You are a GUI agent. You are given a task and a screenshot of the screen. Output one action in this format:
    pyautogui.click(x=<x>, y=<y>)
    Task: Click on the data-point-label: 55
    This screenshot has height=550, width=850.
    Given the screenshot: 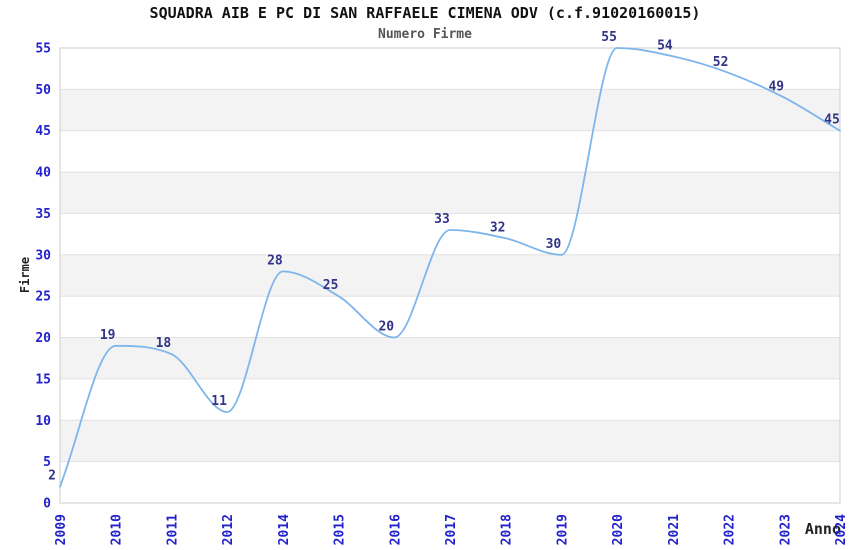 What is the action you would take?
    pyautogui.click(x=609, y=37)
    